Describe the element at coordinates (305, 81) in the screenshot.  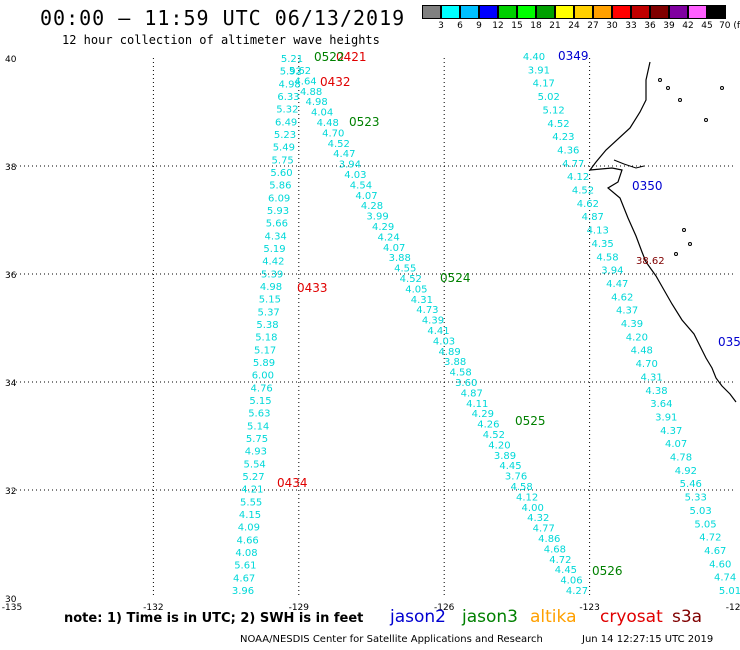
I see `swh-value-label: 4.64` at that location.